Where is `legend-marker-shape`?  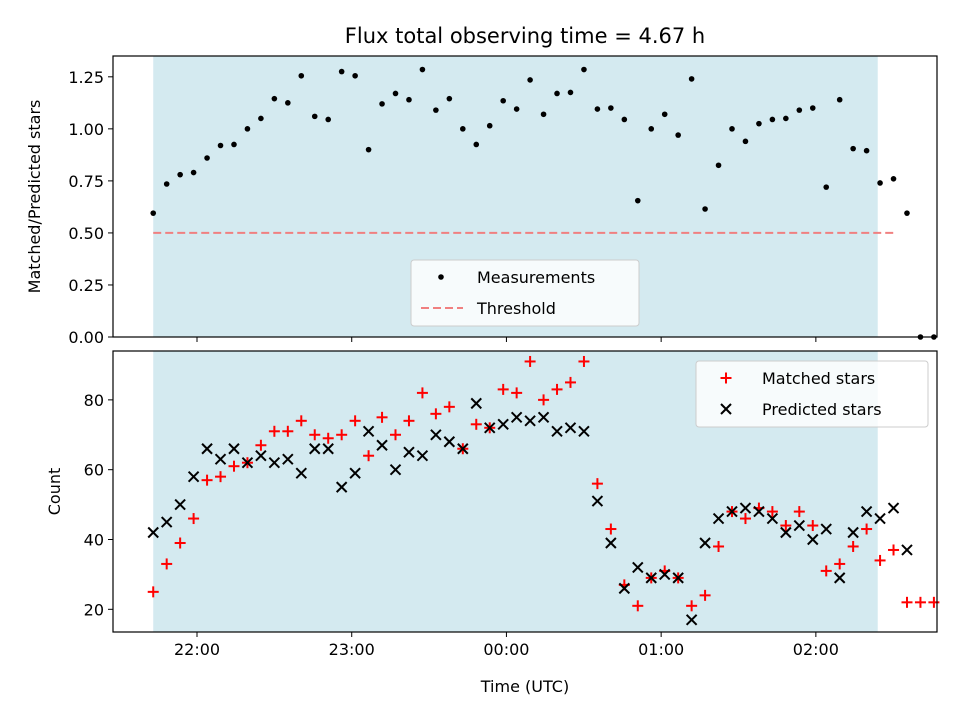
legend-marker-shape is located at coordinates (441, 277).